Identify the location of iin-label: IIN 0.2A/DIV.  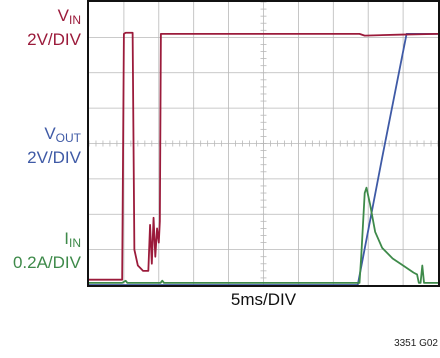
(47, 250).